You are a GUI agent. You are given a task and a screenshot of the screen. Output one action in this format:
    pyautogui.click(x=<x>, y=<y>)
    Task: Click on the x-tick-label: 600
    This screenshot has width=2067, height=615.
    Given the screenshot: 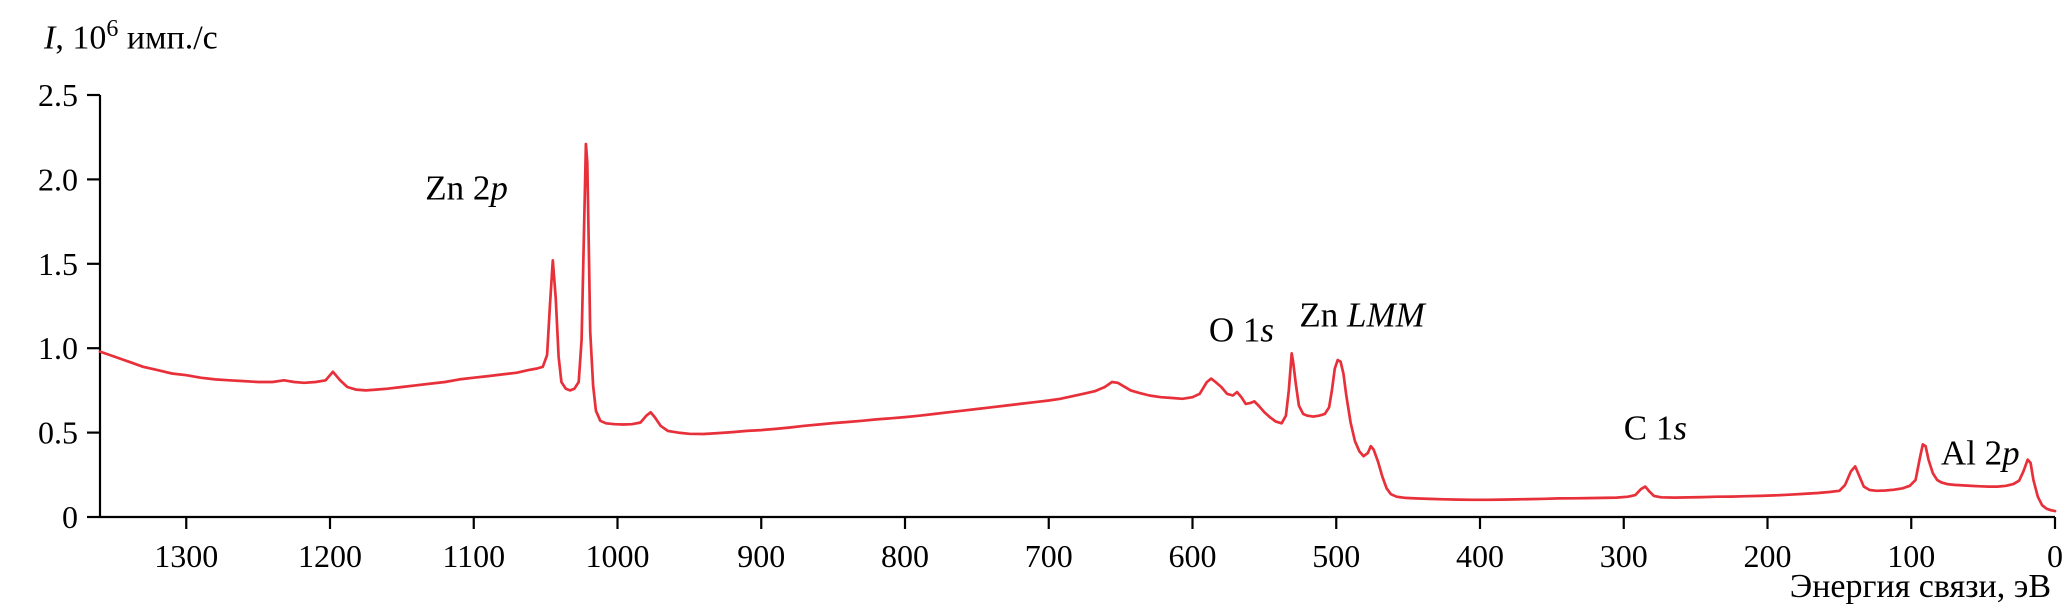 What is the action you would take?
    pyautogui.click(x=1193, y=556)
    